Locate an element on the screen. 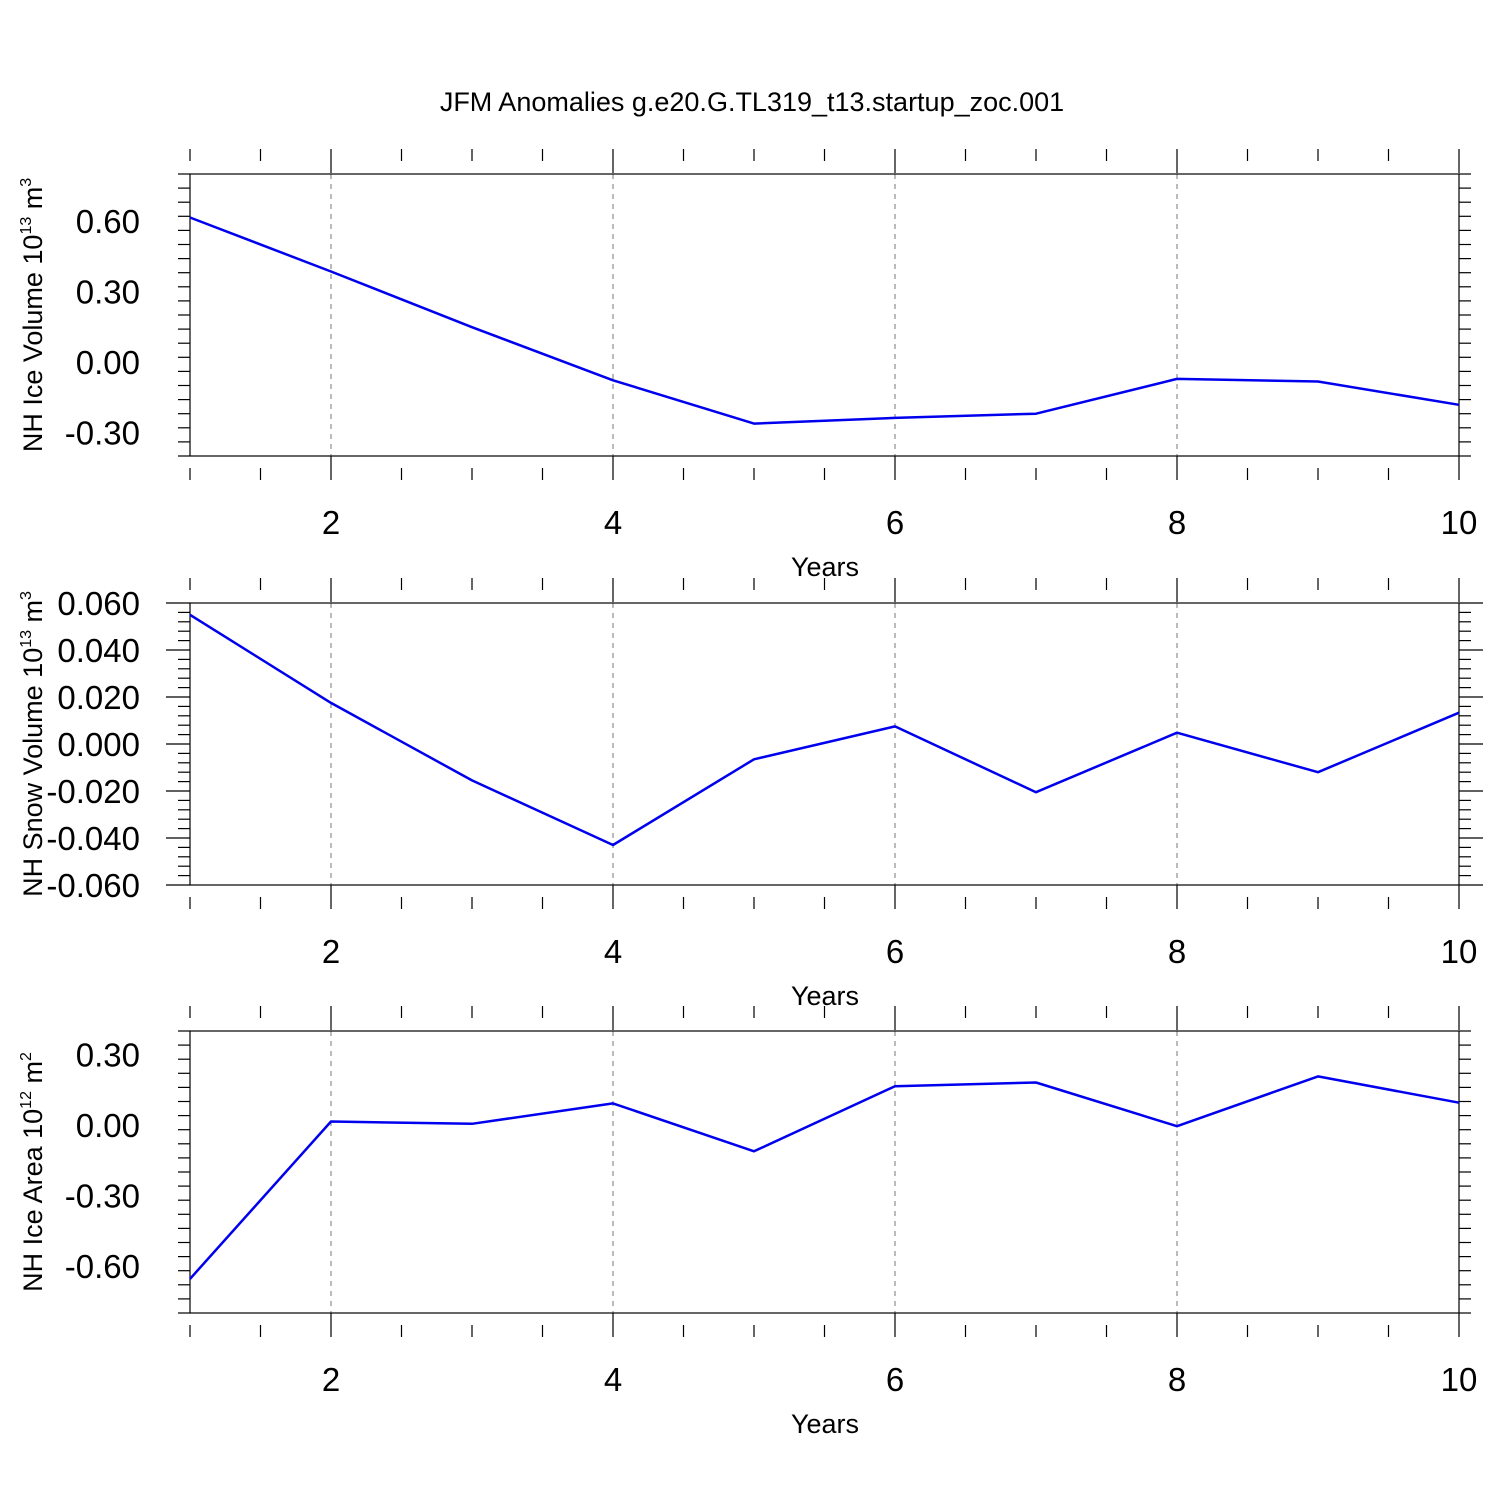 The height and width of the screenshot is (1500, 1500). y-tick-label: 0.060 is located at coordinates (98, 603).